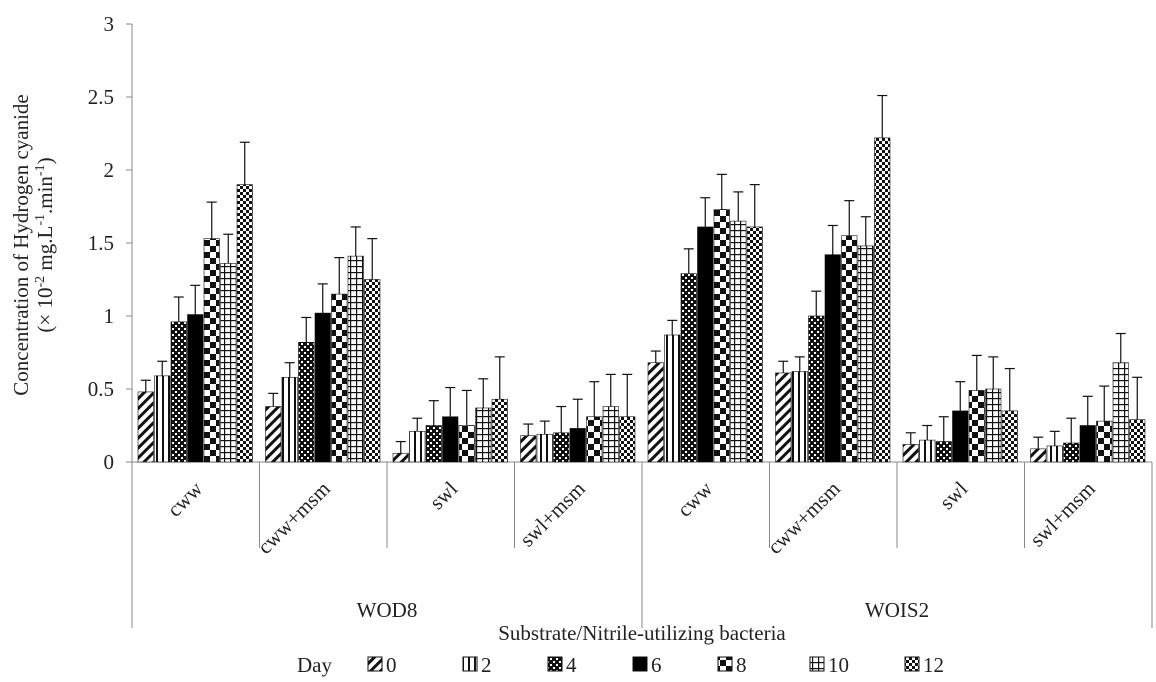 The image size is (1156, 682). What do you see at coordinates (620, 665) in the screenshot?
I see `legend: Day 0 2 4 6 8 10 12` at bounding box center [620, 665].